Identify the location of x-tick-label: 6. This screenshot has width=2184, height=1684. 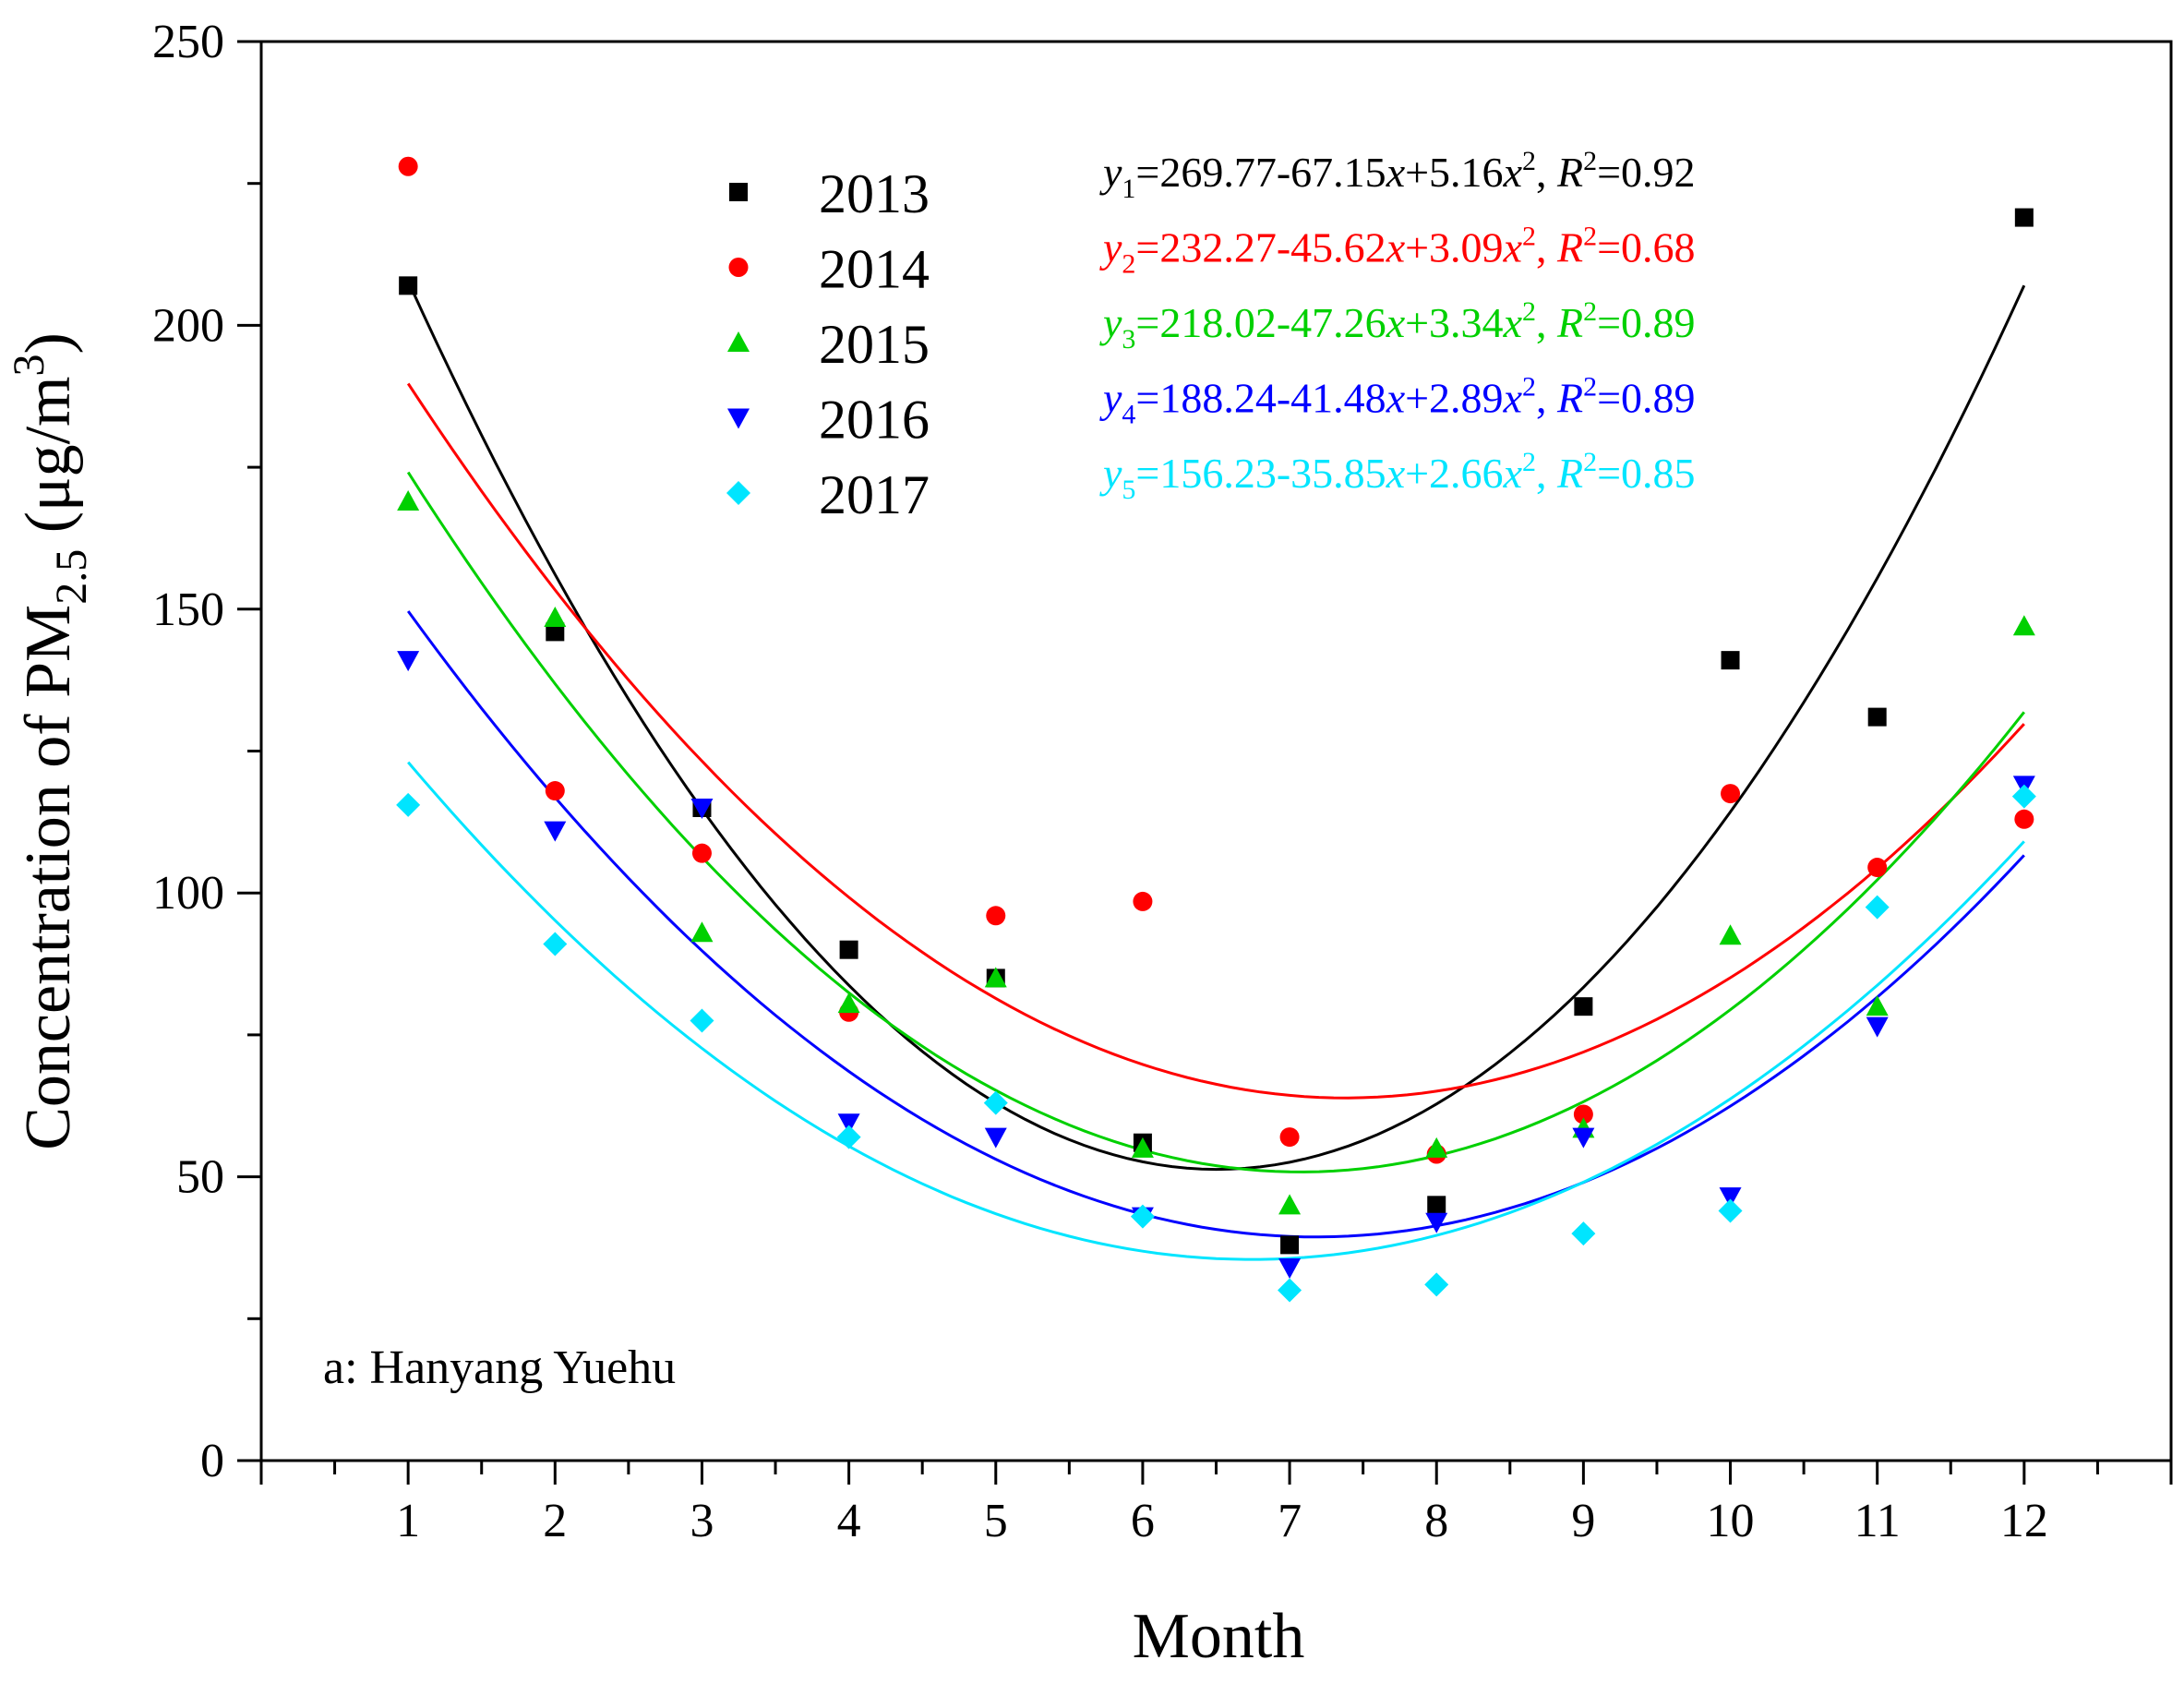
(1143, 1521).